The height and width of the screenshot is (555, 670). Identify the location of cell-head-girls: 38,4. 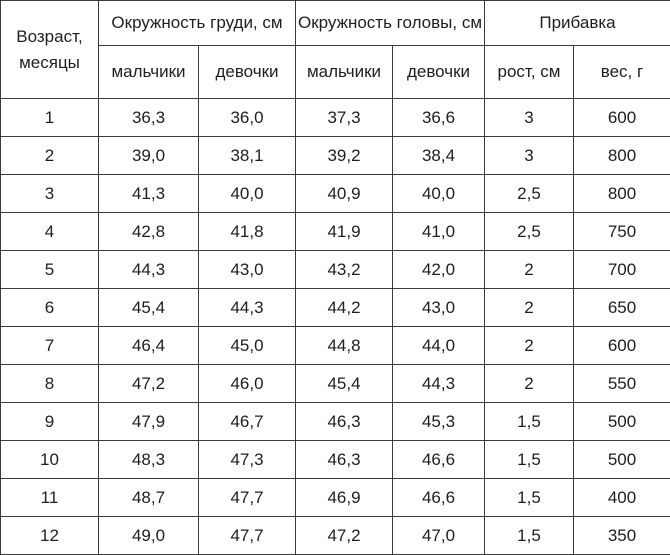
(439, 156).